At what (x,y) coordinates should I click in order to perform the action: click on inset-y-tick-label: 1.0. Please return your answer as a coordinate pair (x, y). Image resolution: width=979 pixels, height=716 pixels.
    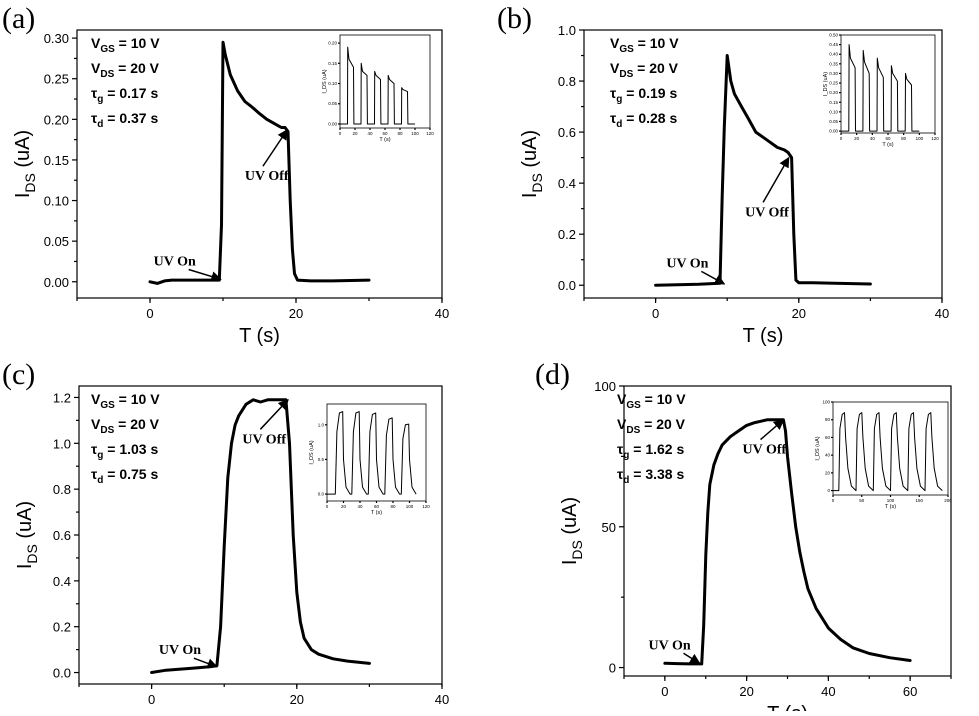
    Looking at the image, I should click on (321, 424).